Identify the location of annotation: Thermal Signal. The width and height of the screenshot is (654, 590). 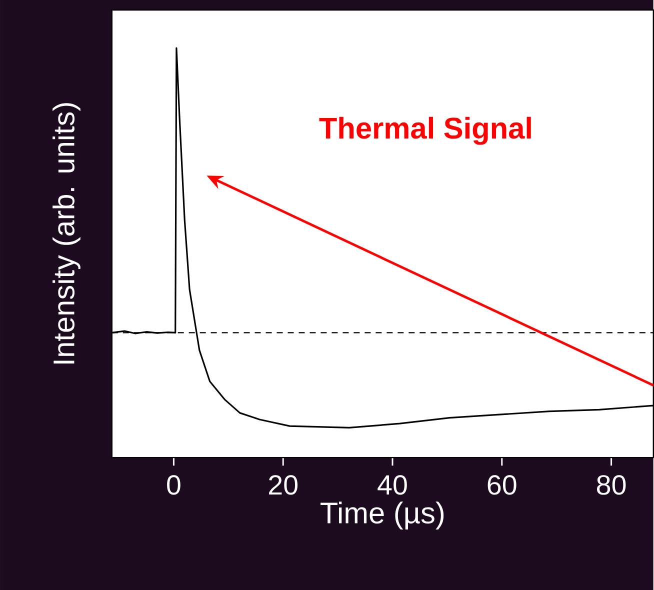
(425, 130).